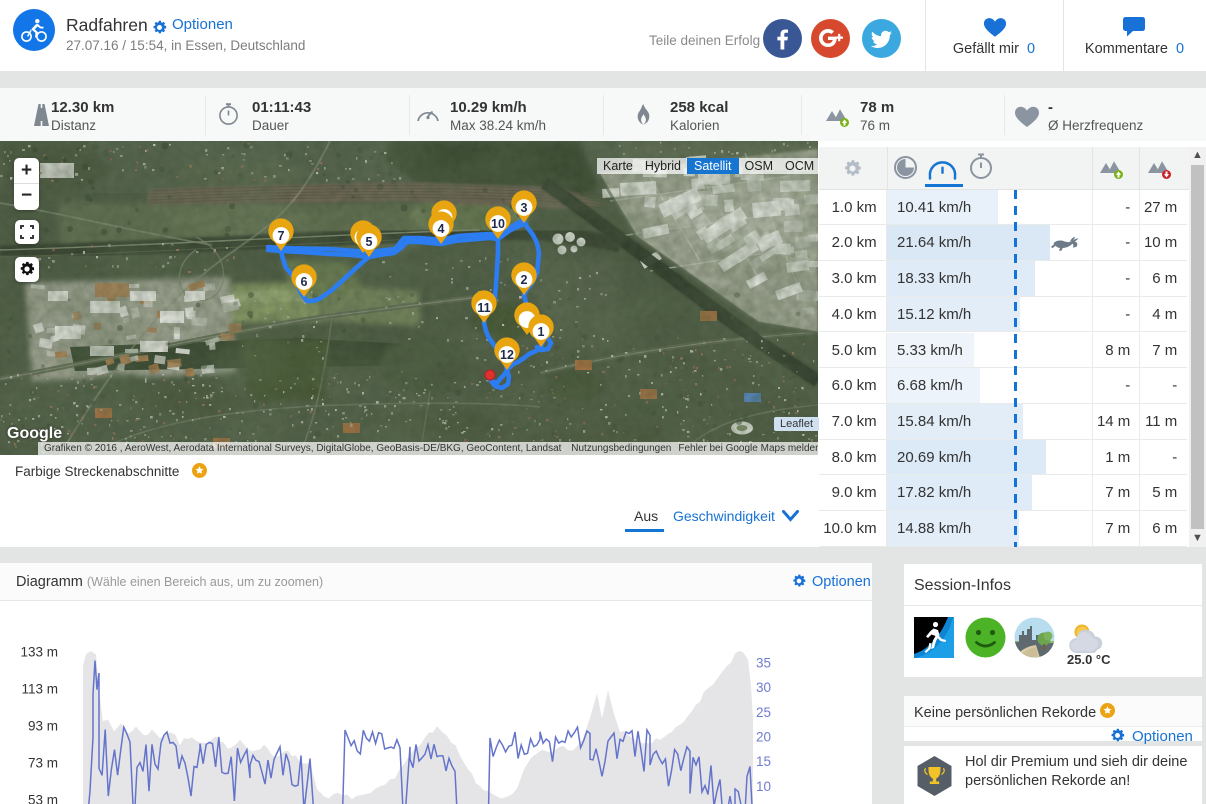 The height and width of the screenshot is (804, 1206). What do you see at coordinates (524, 280) in the screenshot?
I see `svg-text: 2` at bounding box center [524, 280].